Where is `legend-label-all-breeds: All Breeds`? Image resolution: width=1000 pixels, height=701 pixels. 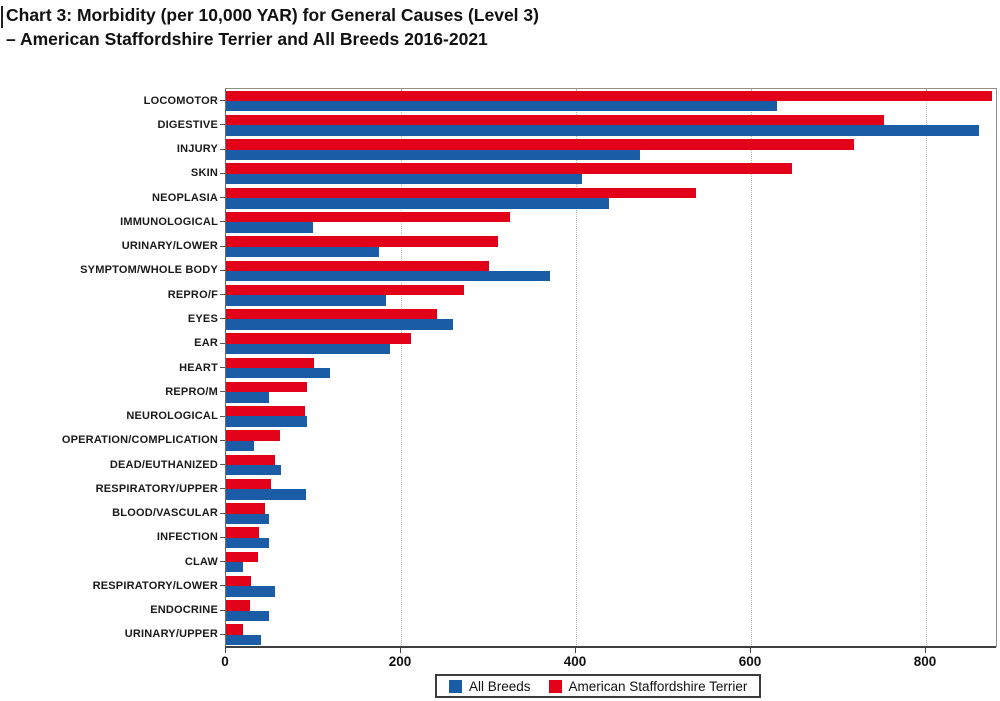
legend-label-all-breeds: All Breeds is located at coordinates (500, 686).